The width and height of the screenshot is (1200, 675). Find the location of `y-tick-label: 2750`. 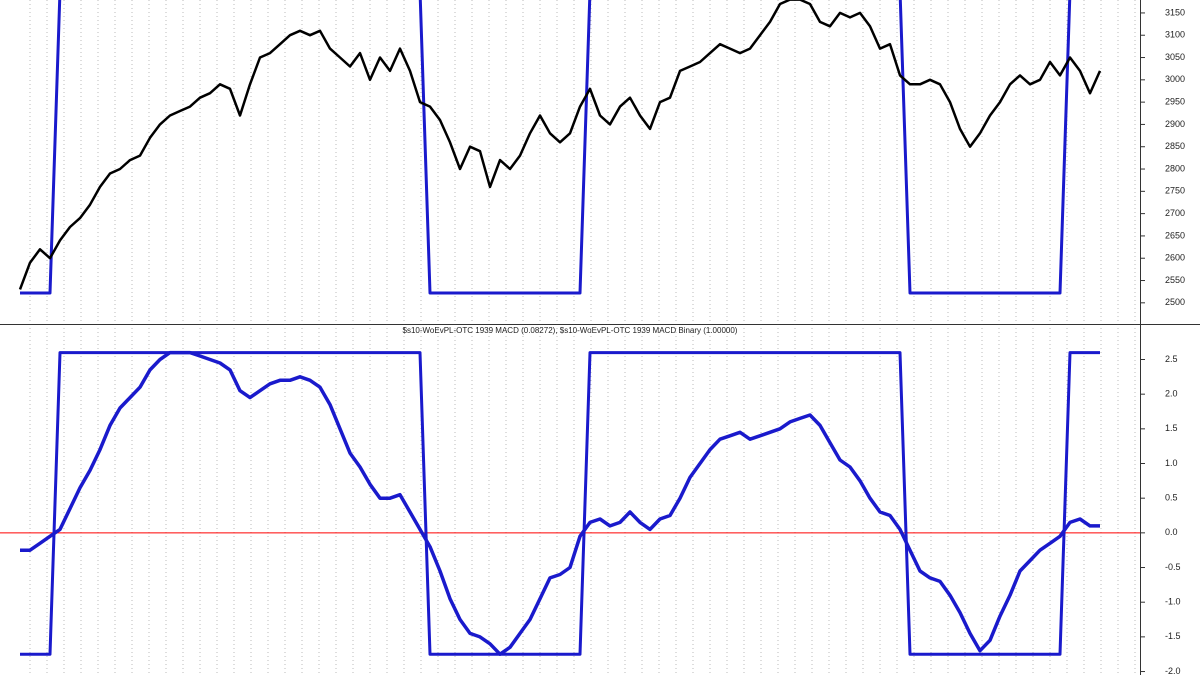

y-tick-label: 2750 is located at coordinates (1175, 191).